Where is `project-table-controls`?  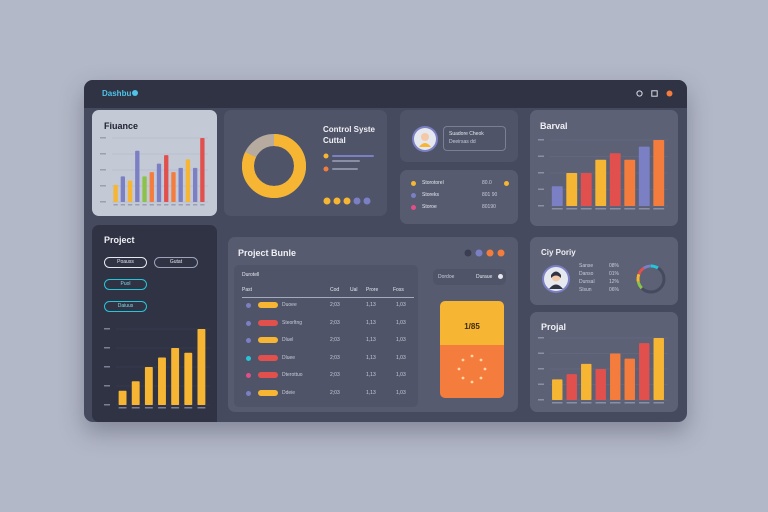
project-table-controls is located at coordinates (486, 253).